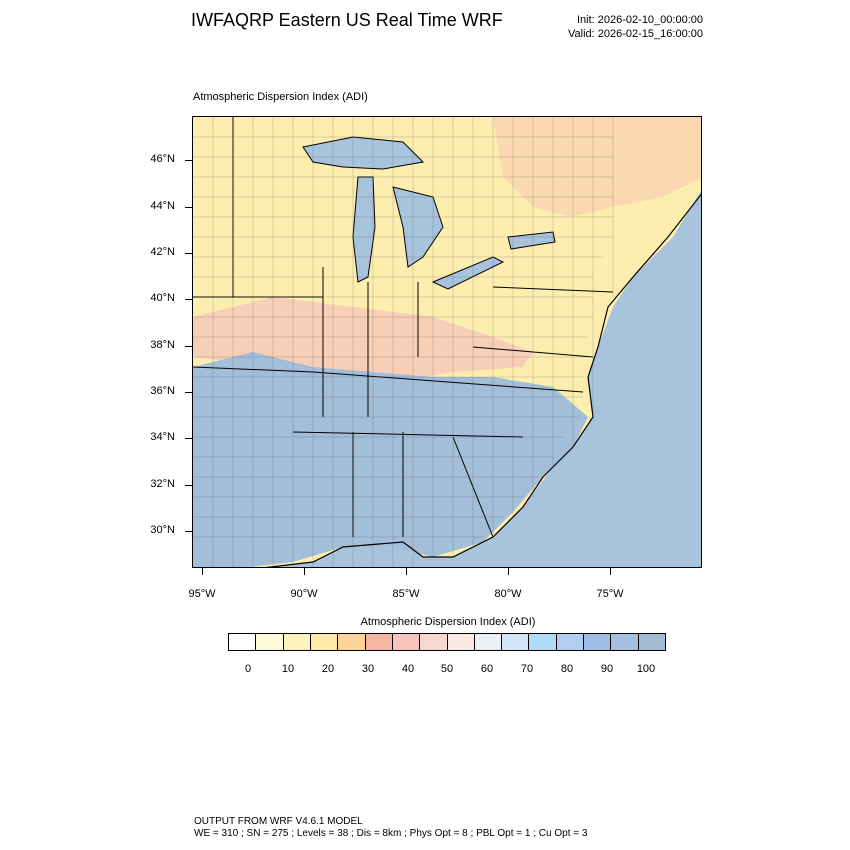  I want to click on lake-ontario, so click(531, 240).